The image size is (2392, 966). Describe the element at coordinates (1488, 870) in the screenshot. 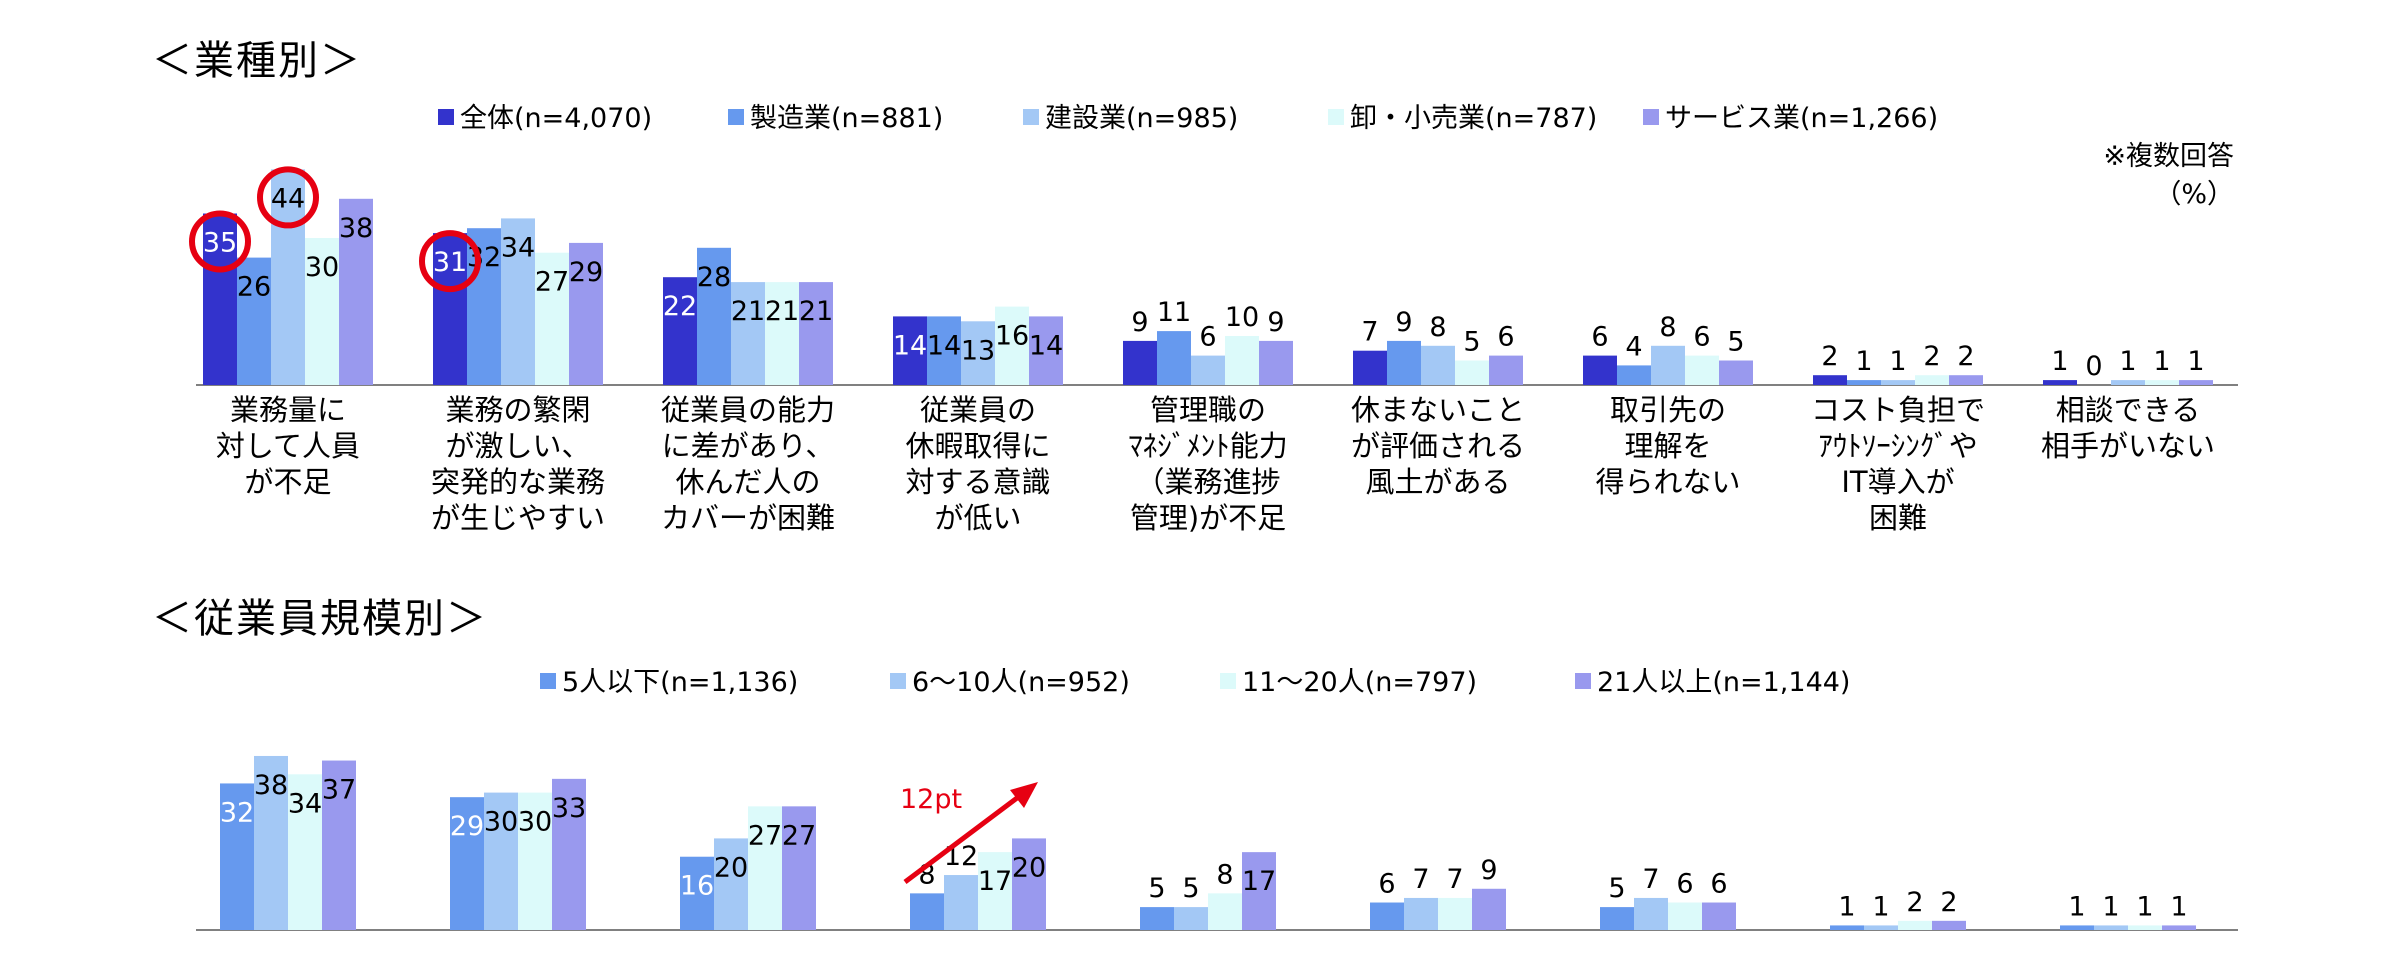

I see `data-label: 9` at that location.